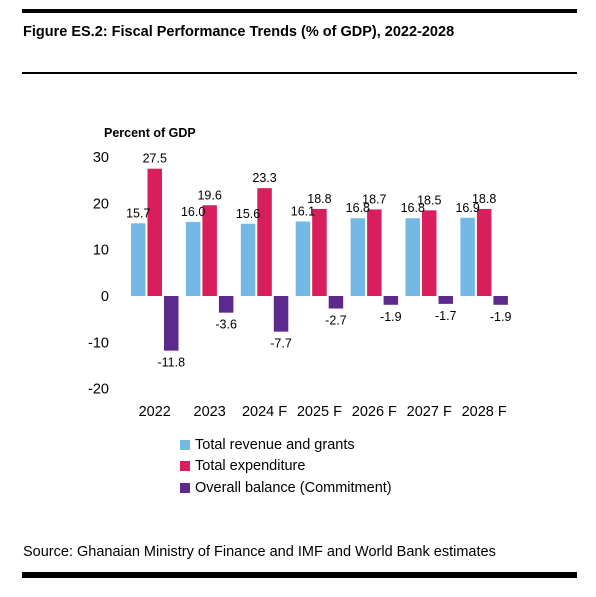  What do you see at coordinates (429, 412) in the screenshot?
I see `x-tick-label: 2027 F` at bounding box center [429, 412].